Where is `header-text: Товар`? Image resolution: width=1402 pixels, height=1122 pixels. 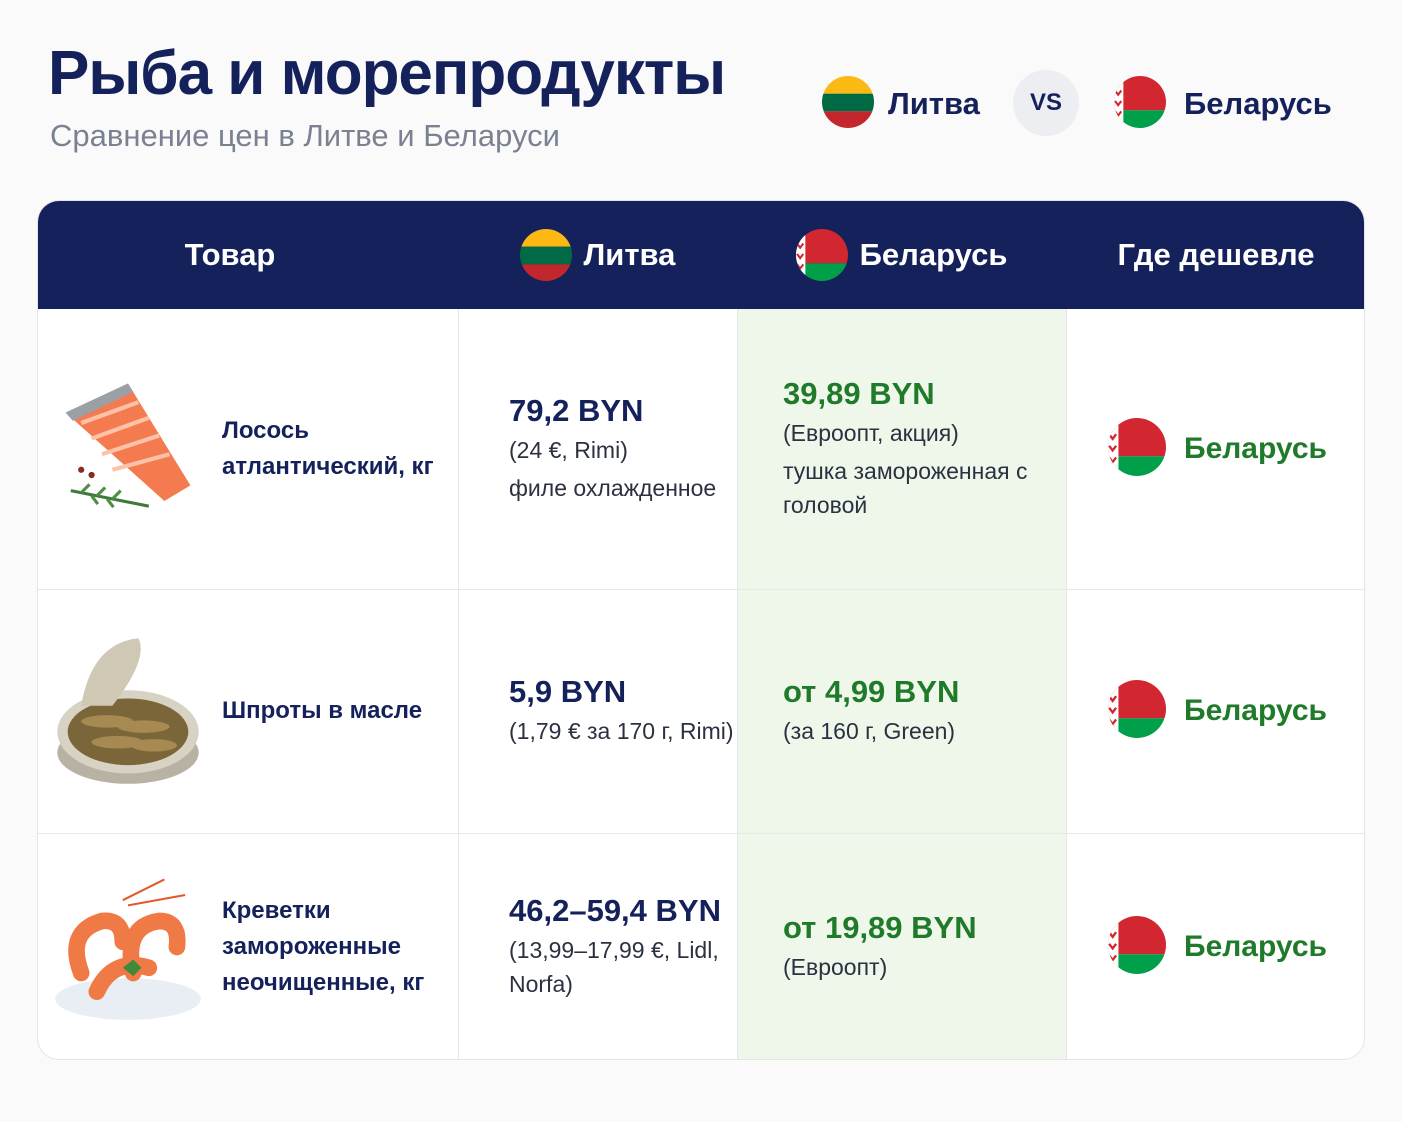
header-text: Товар is located at coordinates (230, 254).